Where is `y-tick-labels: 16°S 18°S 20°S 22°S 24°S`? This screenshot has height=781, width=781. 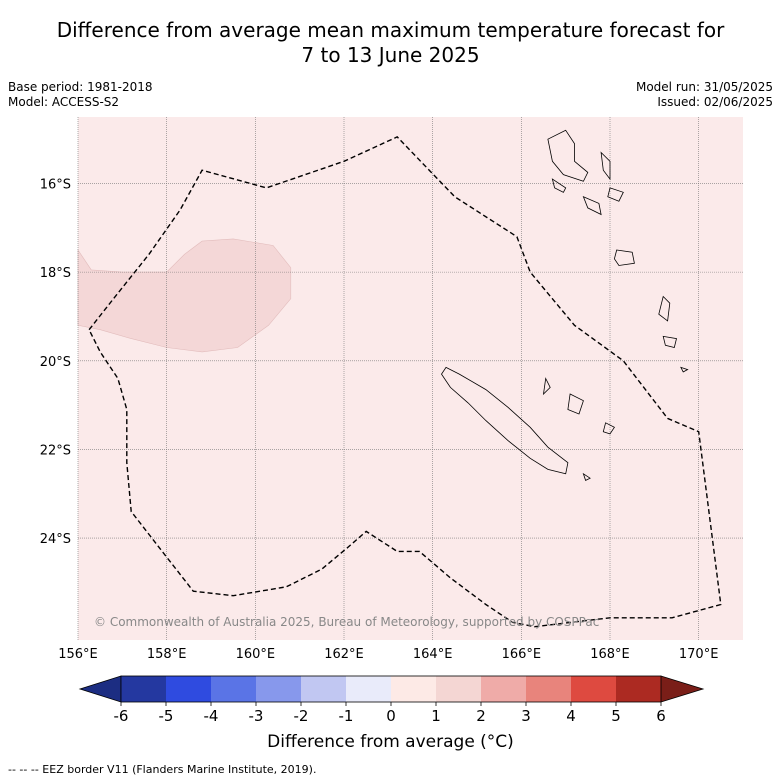
y-tick-labels: 16°S 18°S 20°S 22°S 24°S is located at coordinates (55, 362).